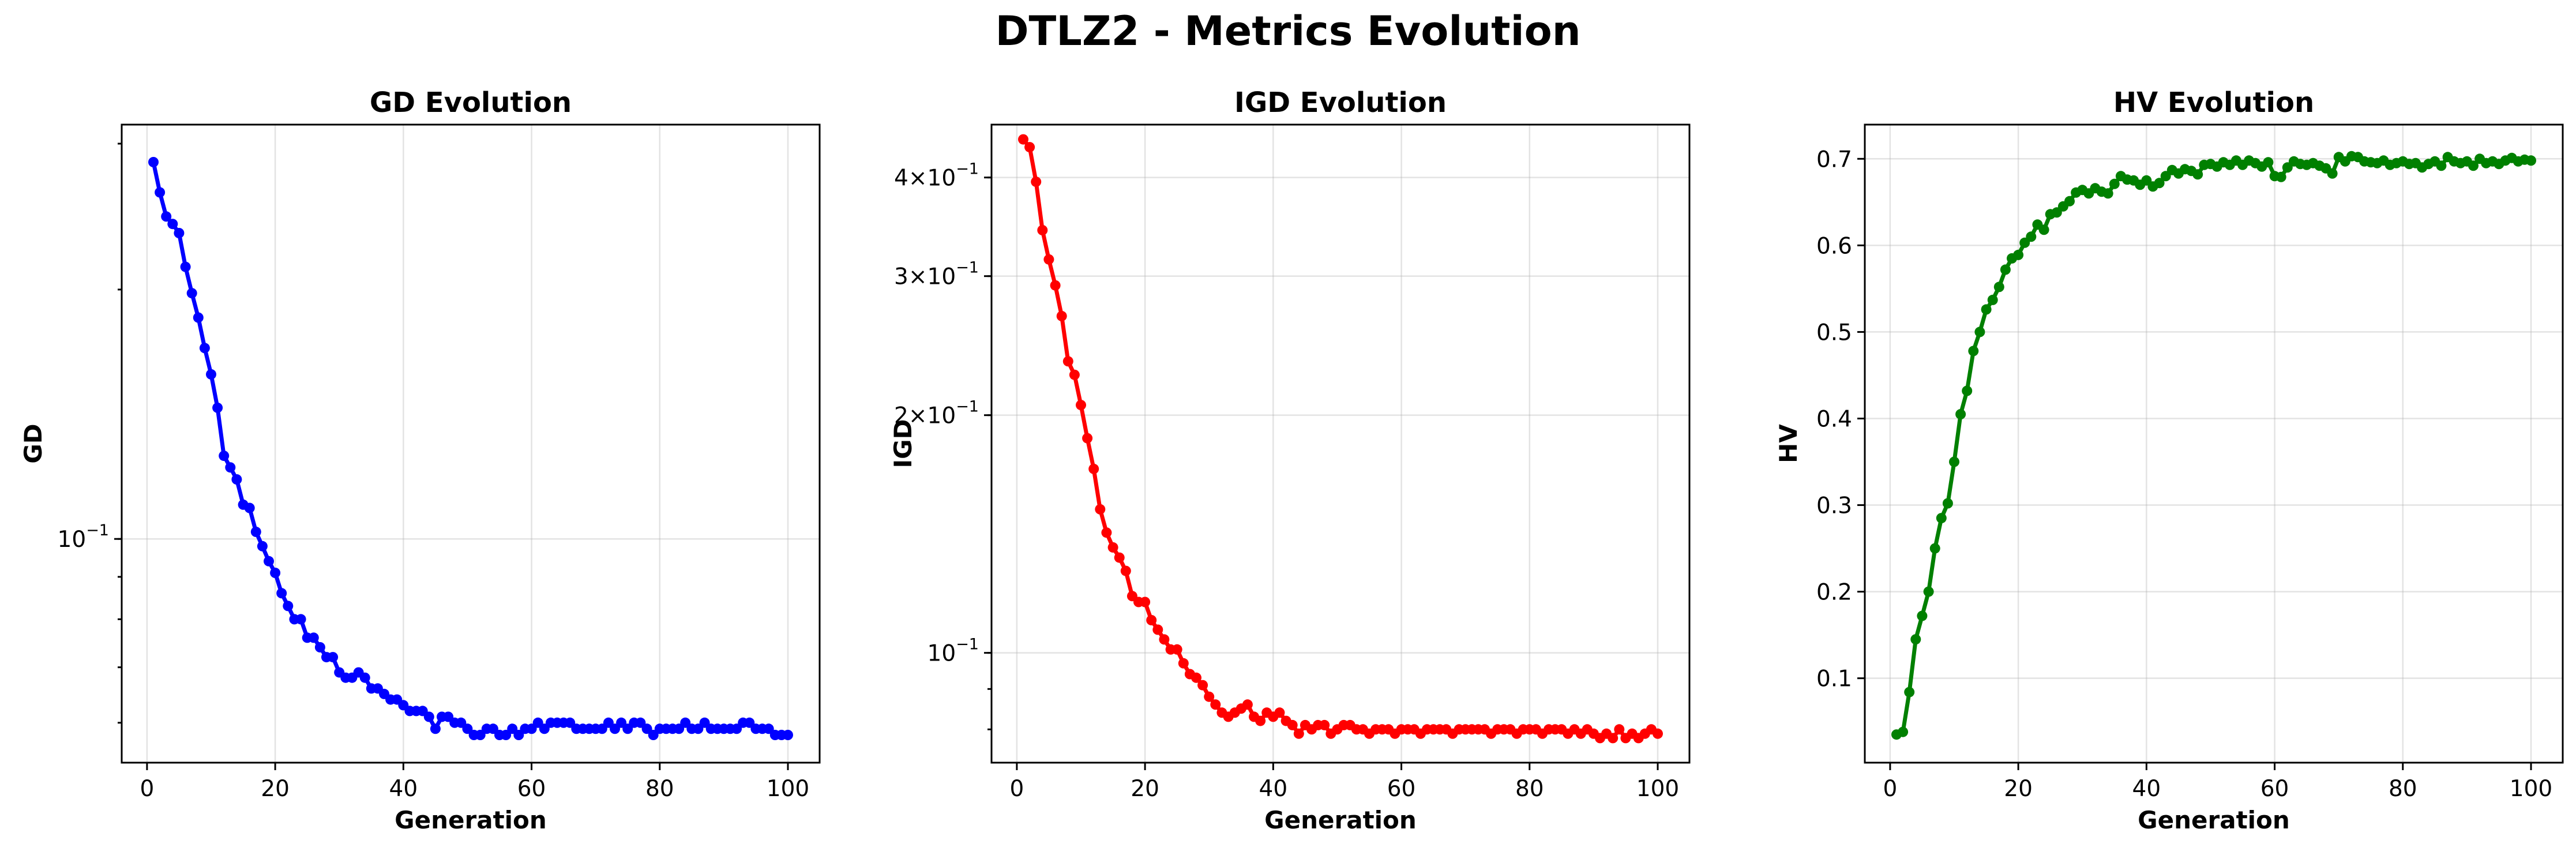 The image size is (2576, 859). What do you see at coordinates (917, 416) in the screenshot?
I see `y-tick-times: ×` at bounding box center [917, 416].